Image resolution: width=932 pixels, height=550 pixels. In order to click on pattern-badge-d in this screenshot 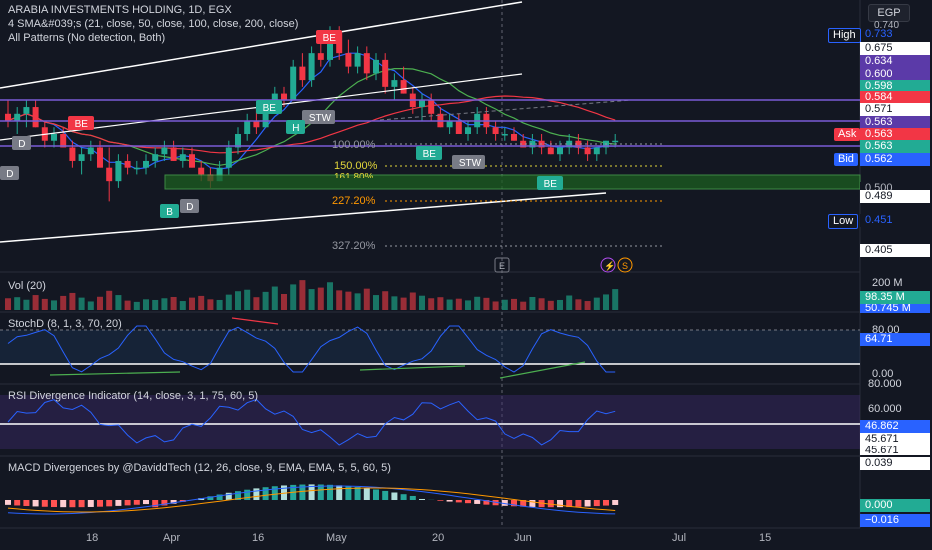, I will do `click(9, 173)`.